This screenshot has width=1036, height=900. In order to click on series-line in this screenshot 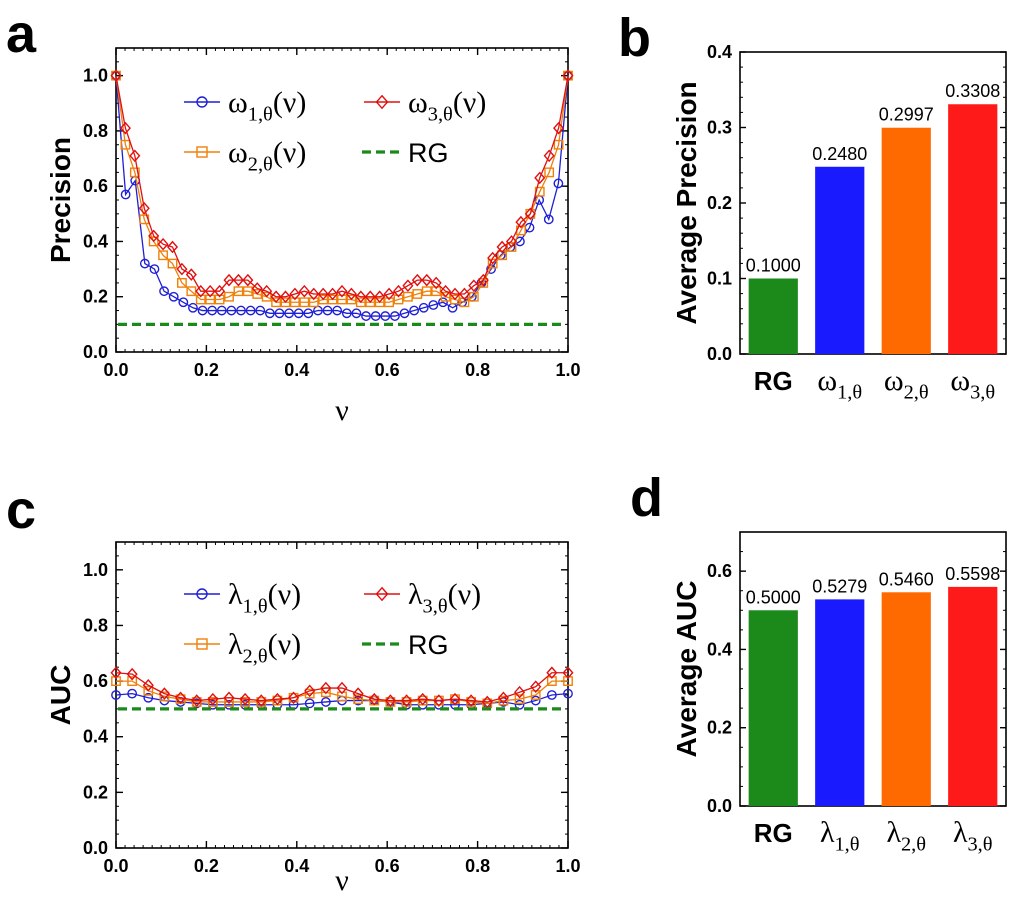, I will do `click(341, 687)`.